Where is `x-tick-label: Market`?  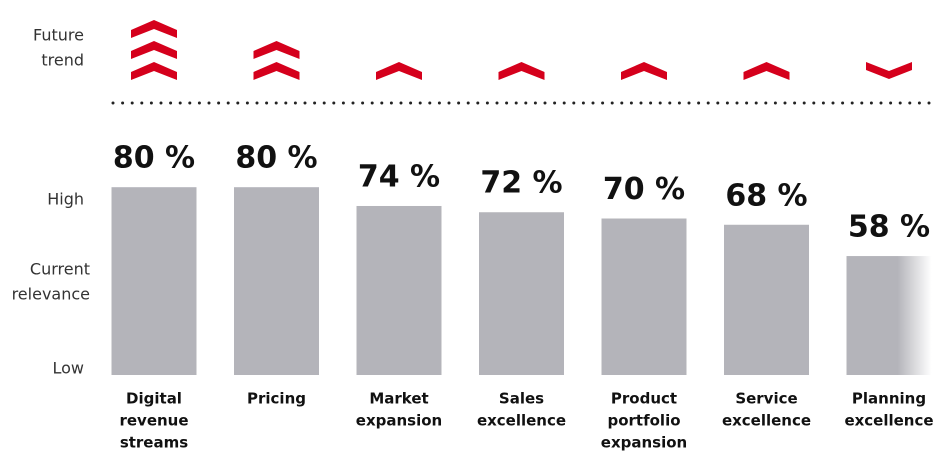
x-tick-label: Market is located at coordinates (398, 399).